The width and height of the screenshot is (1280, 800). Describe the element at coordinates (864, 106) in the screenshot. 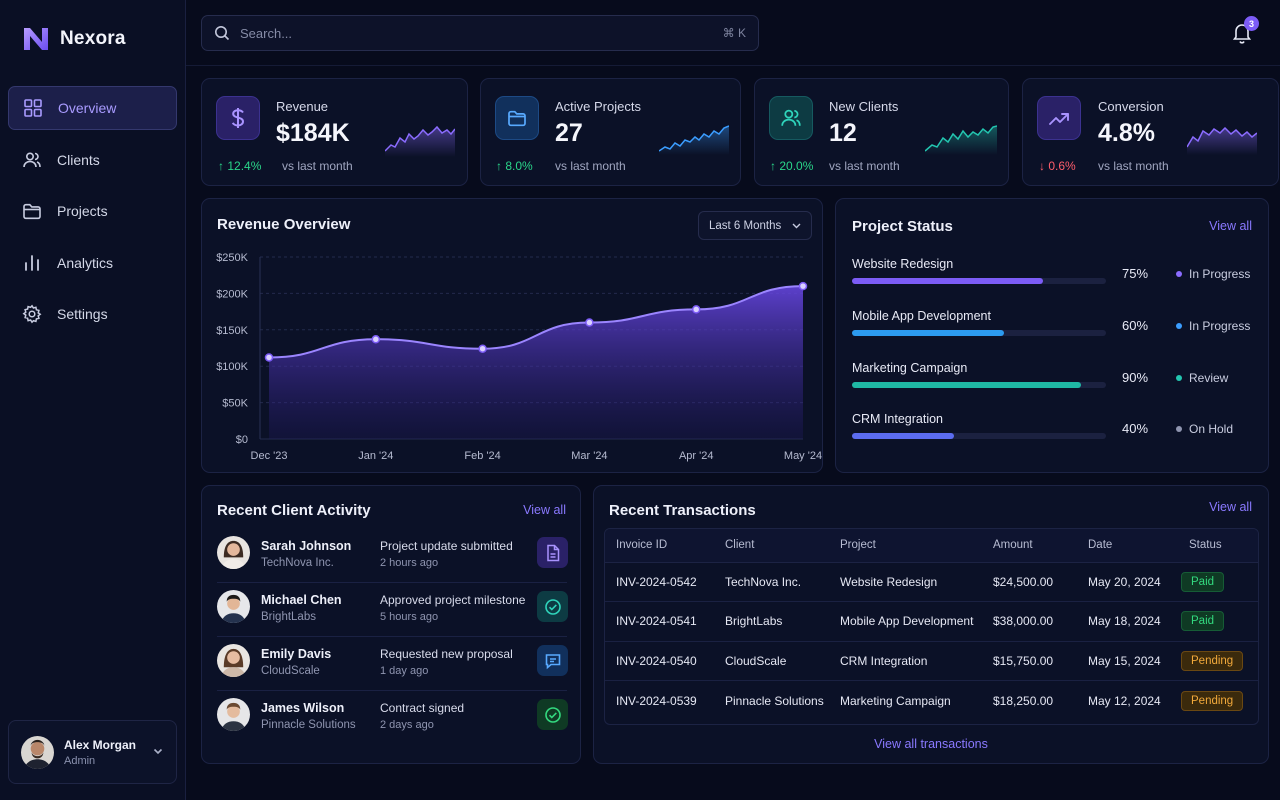

I see `kpi-label: New Clients` at that location.